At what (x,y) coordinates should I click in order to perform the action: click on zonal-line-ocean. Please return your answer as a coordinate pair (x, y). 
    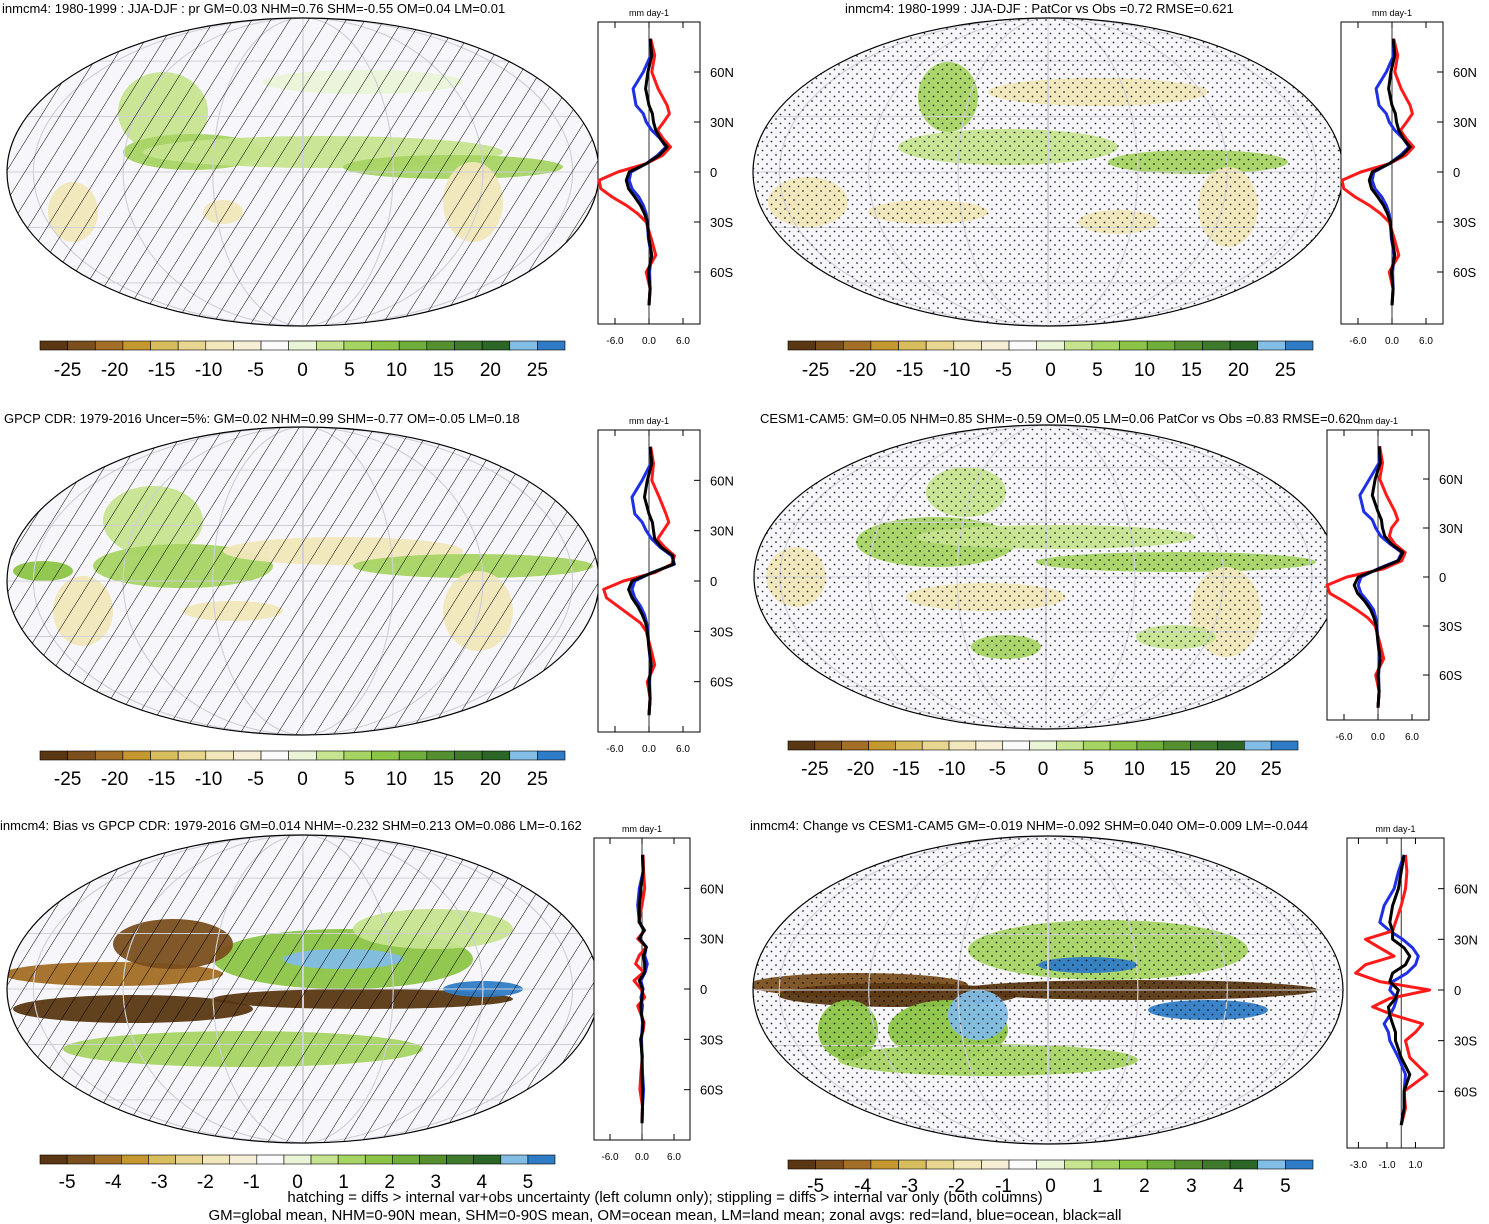
    Looking at the image, I should click on (1399, 990).